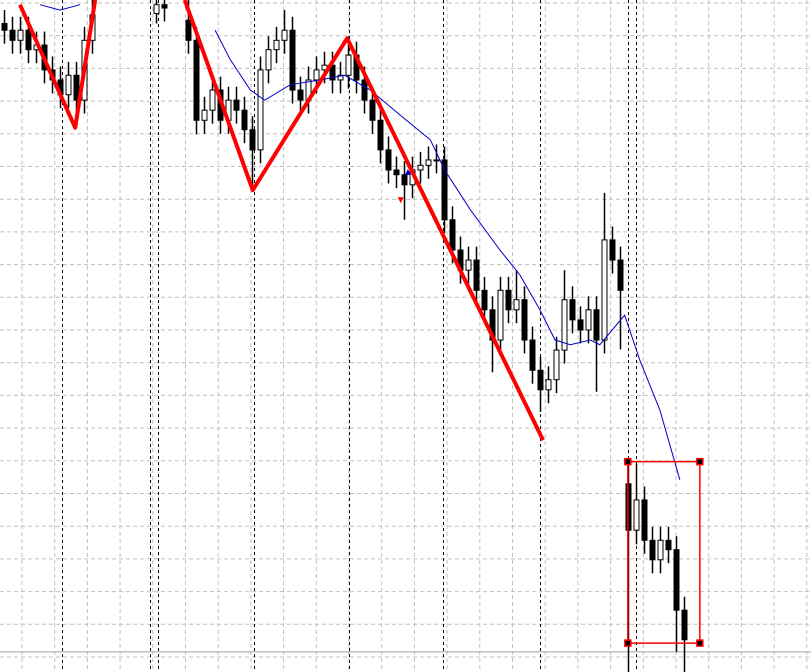 This screenshot has height=672, width=811. I want to click on moving-average-line, so click(60, 7).